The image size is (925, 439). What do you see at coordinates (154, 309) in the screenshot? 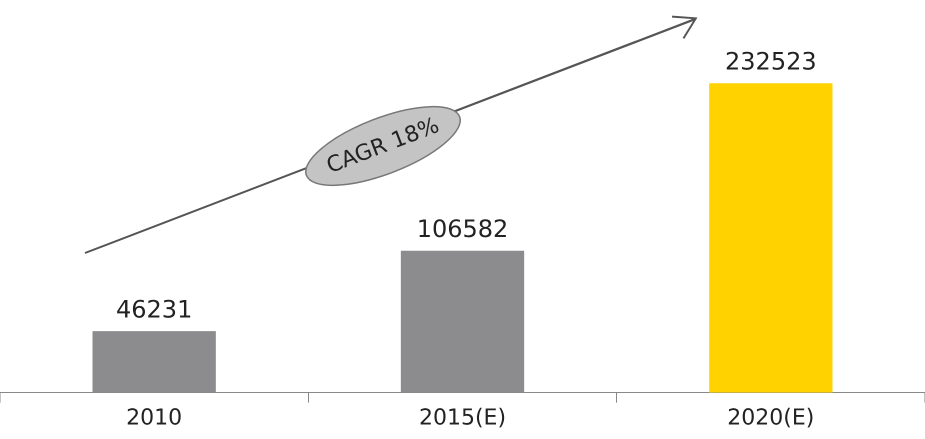
I see `data-label: 46231` at bounding box center [154, 309].